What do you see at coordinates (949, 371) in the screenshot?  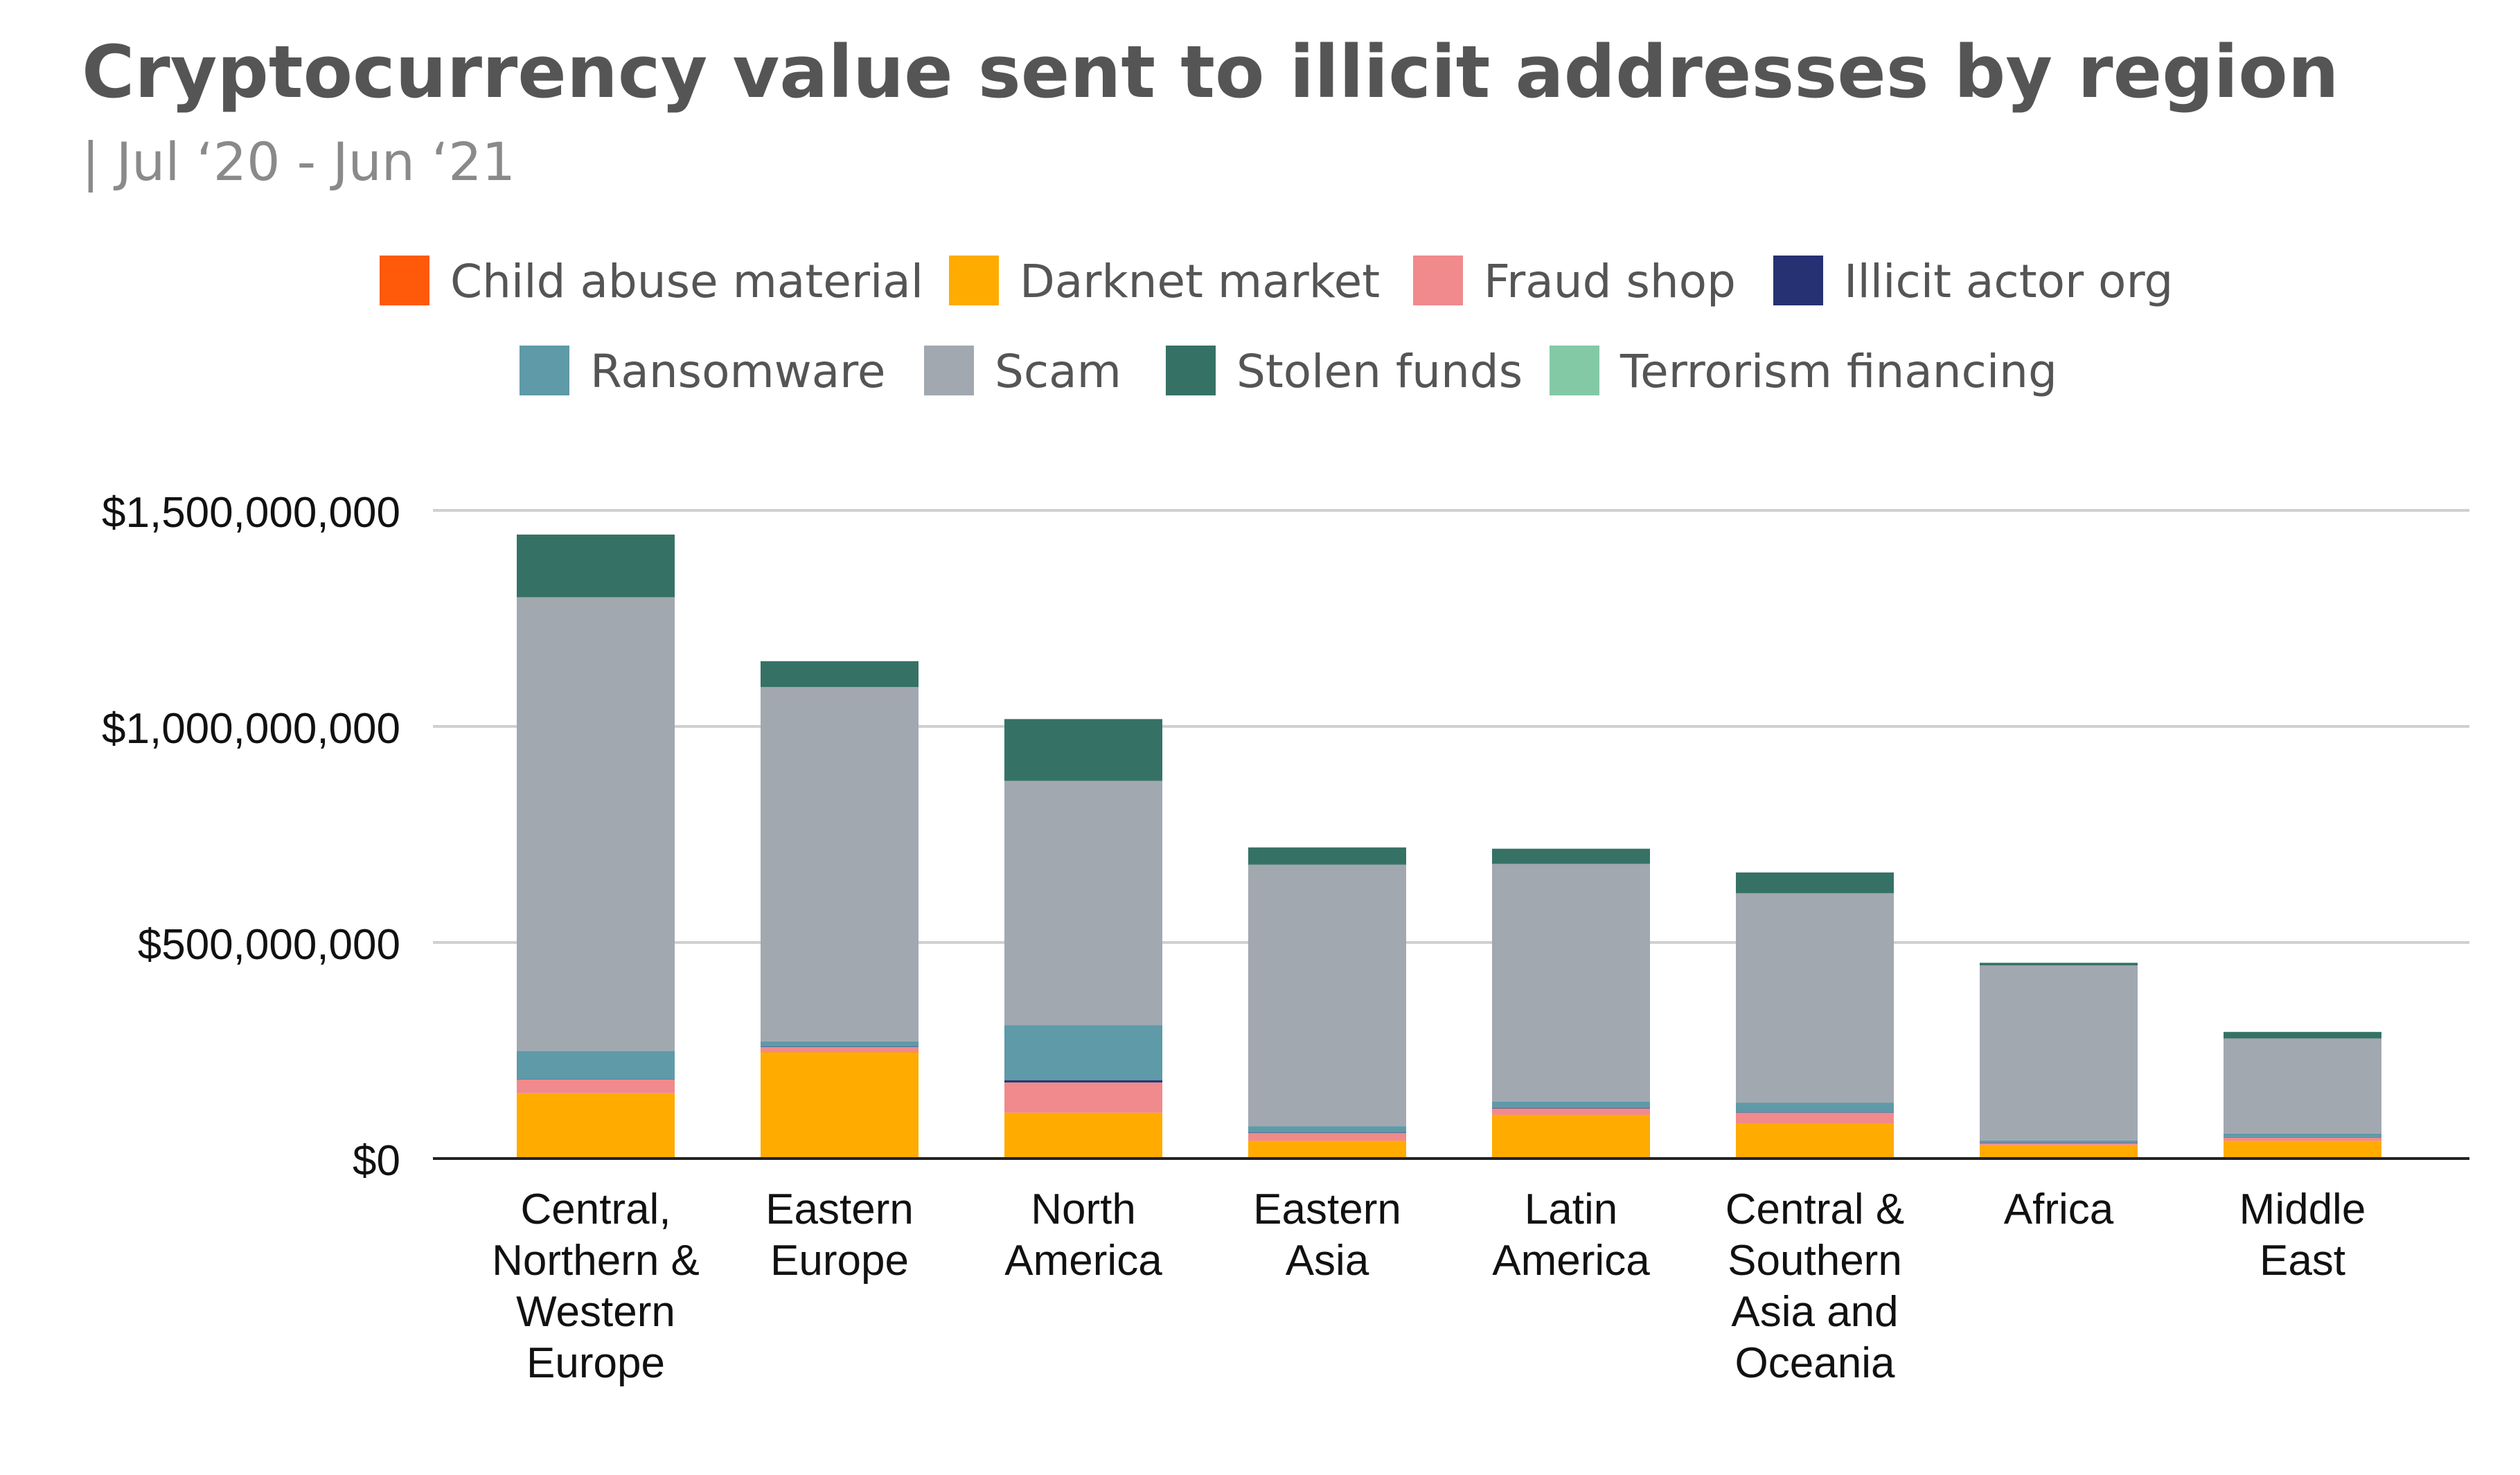 I see `legend-swatch-scam` at bounding box center [949, 371].